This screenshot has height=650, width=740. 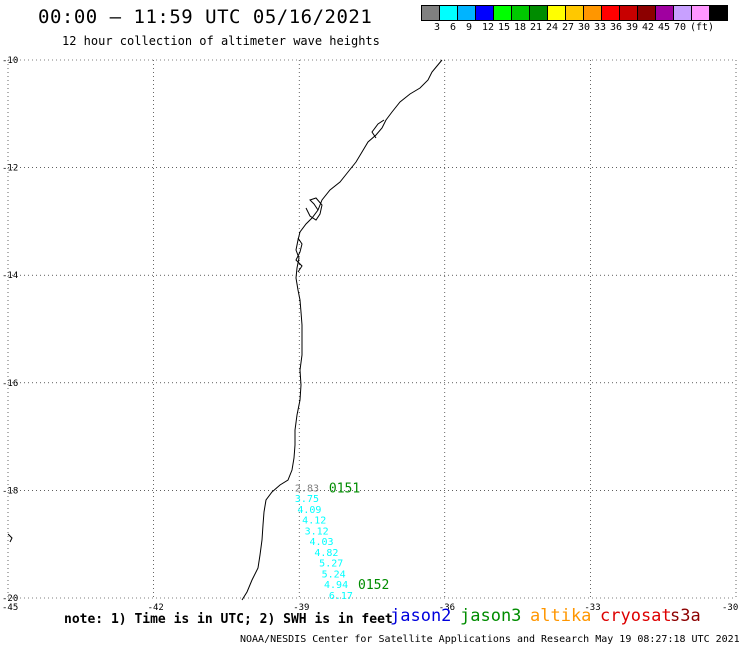 I want to click on lat-tick-label: -20, so click(x=10, y=599).